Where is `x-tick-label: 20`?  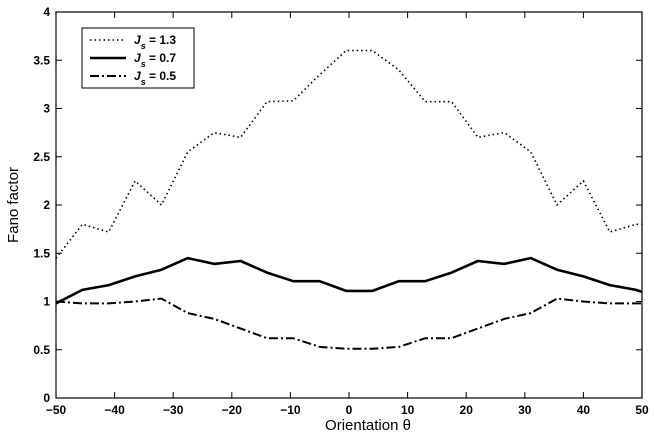 x-tick-label: 20 is located at coordinates (467, 410).